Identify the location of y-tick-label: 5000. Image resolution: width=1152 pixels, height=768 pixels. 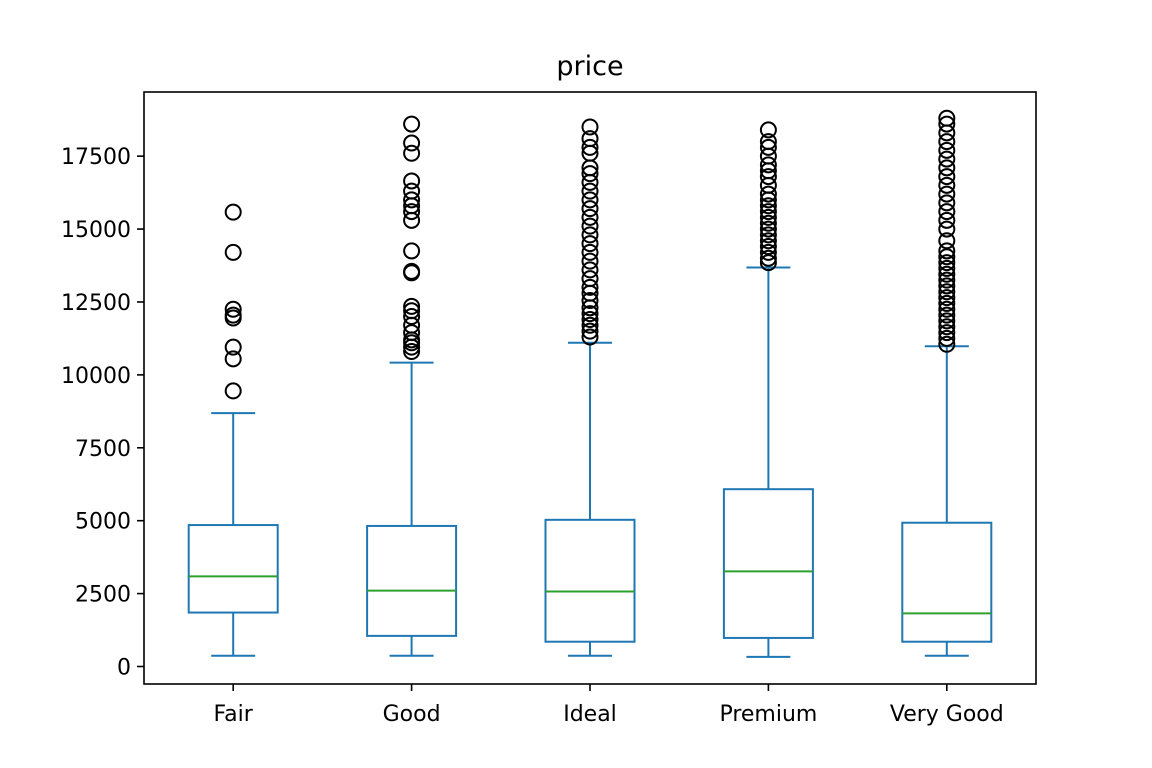
(103, 522).